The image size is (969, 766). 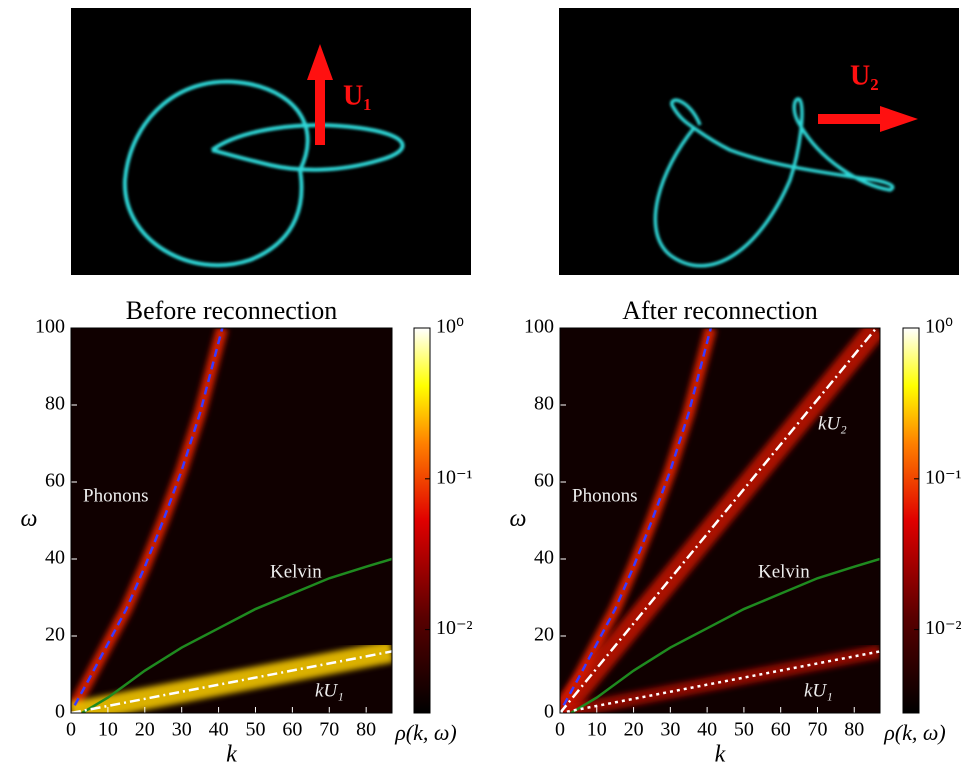 What do you see at coordinates (864, 75) in the screenshot?
I see `velocity-label: U₂` at bounding box center [864, 75].